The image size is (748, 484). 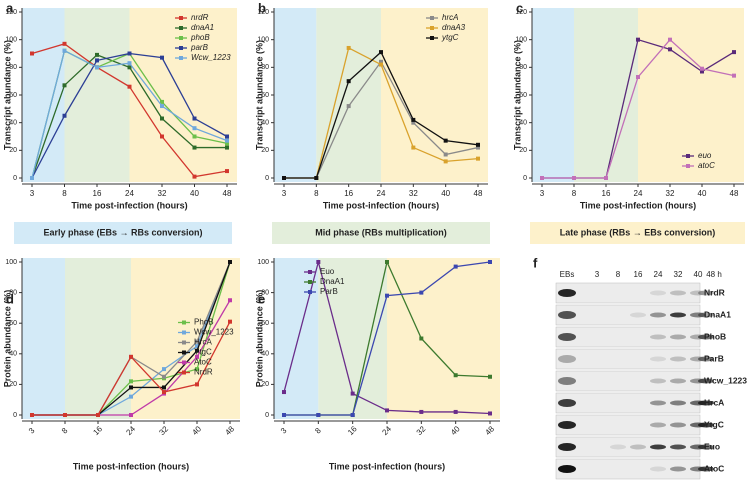 What do you see at coordinates (715, 336) in the screenshot?
I see `protein-label: PhoB` at bounding box center [715, 336].